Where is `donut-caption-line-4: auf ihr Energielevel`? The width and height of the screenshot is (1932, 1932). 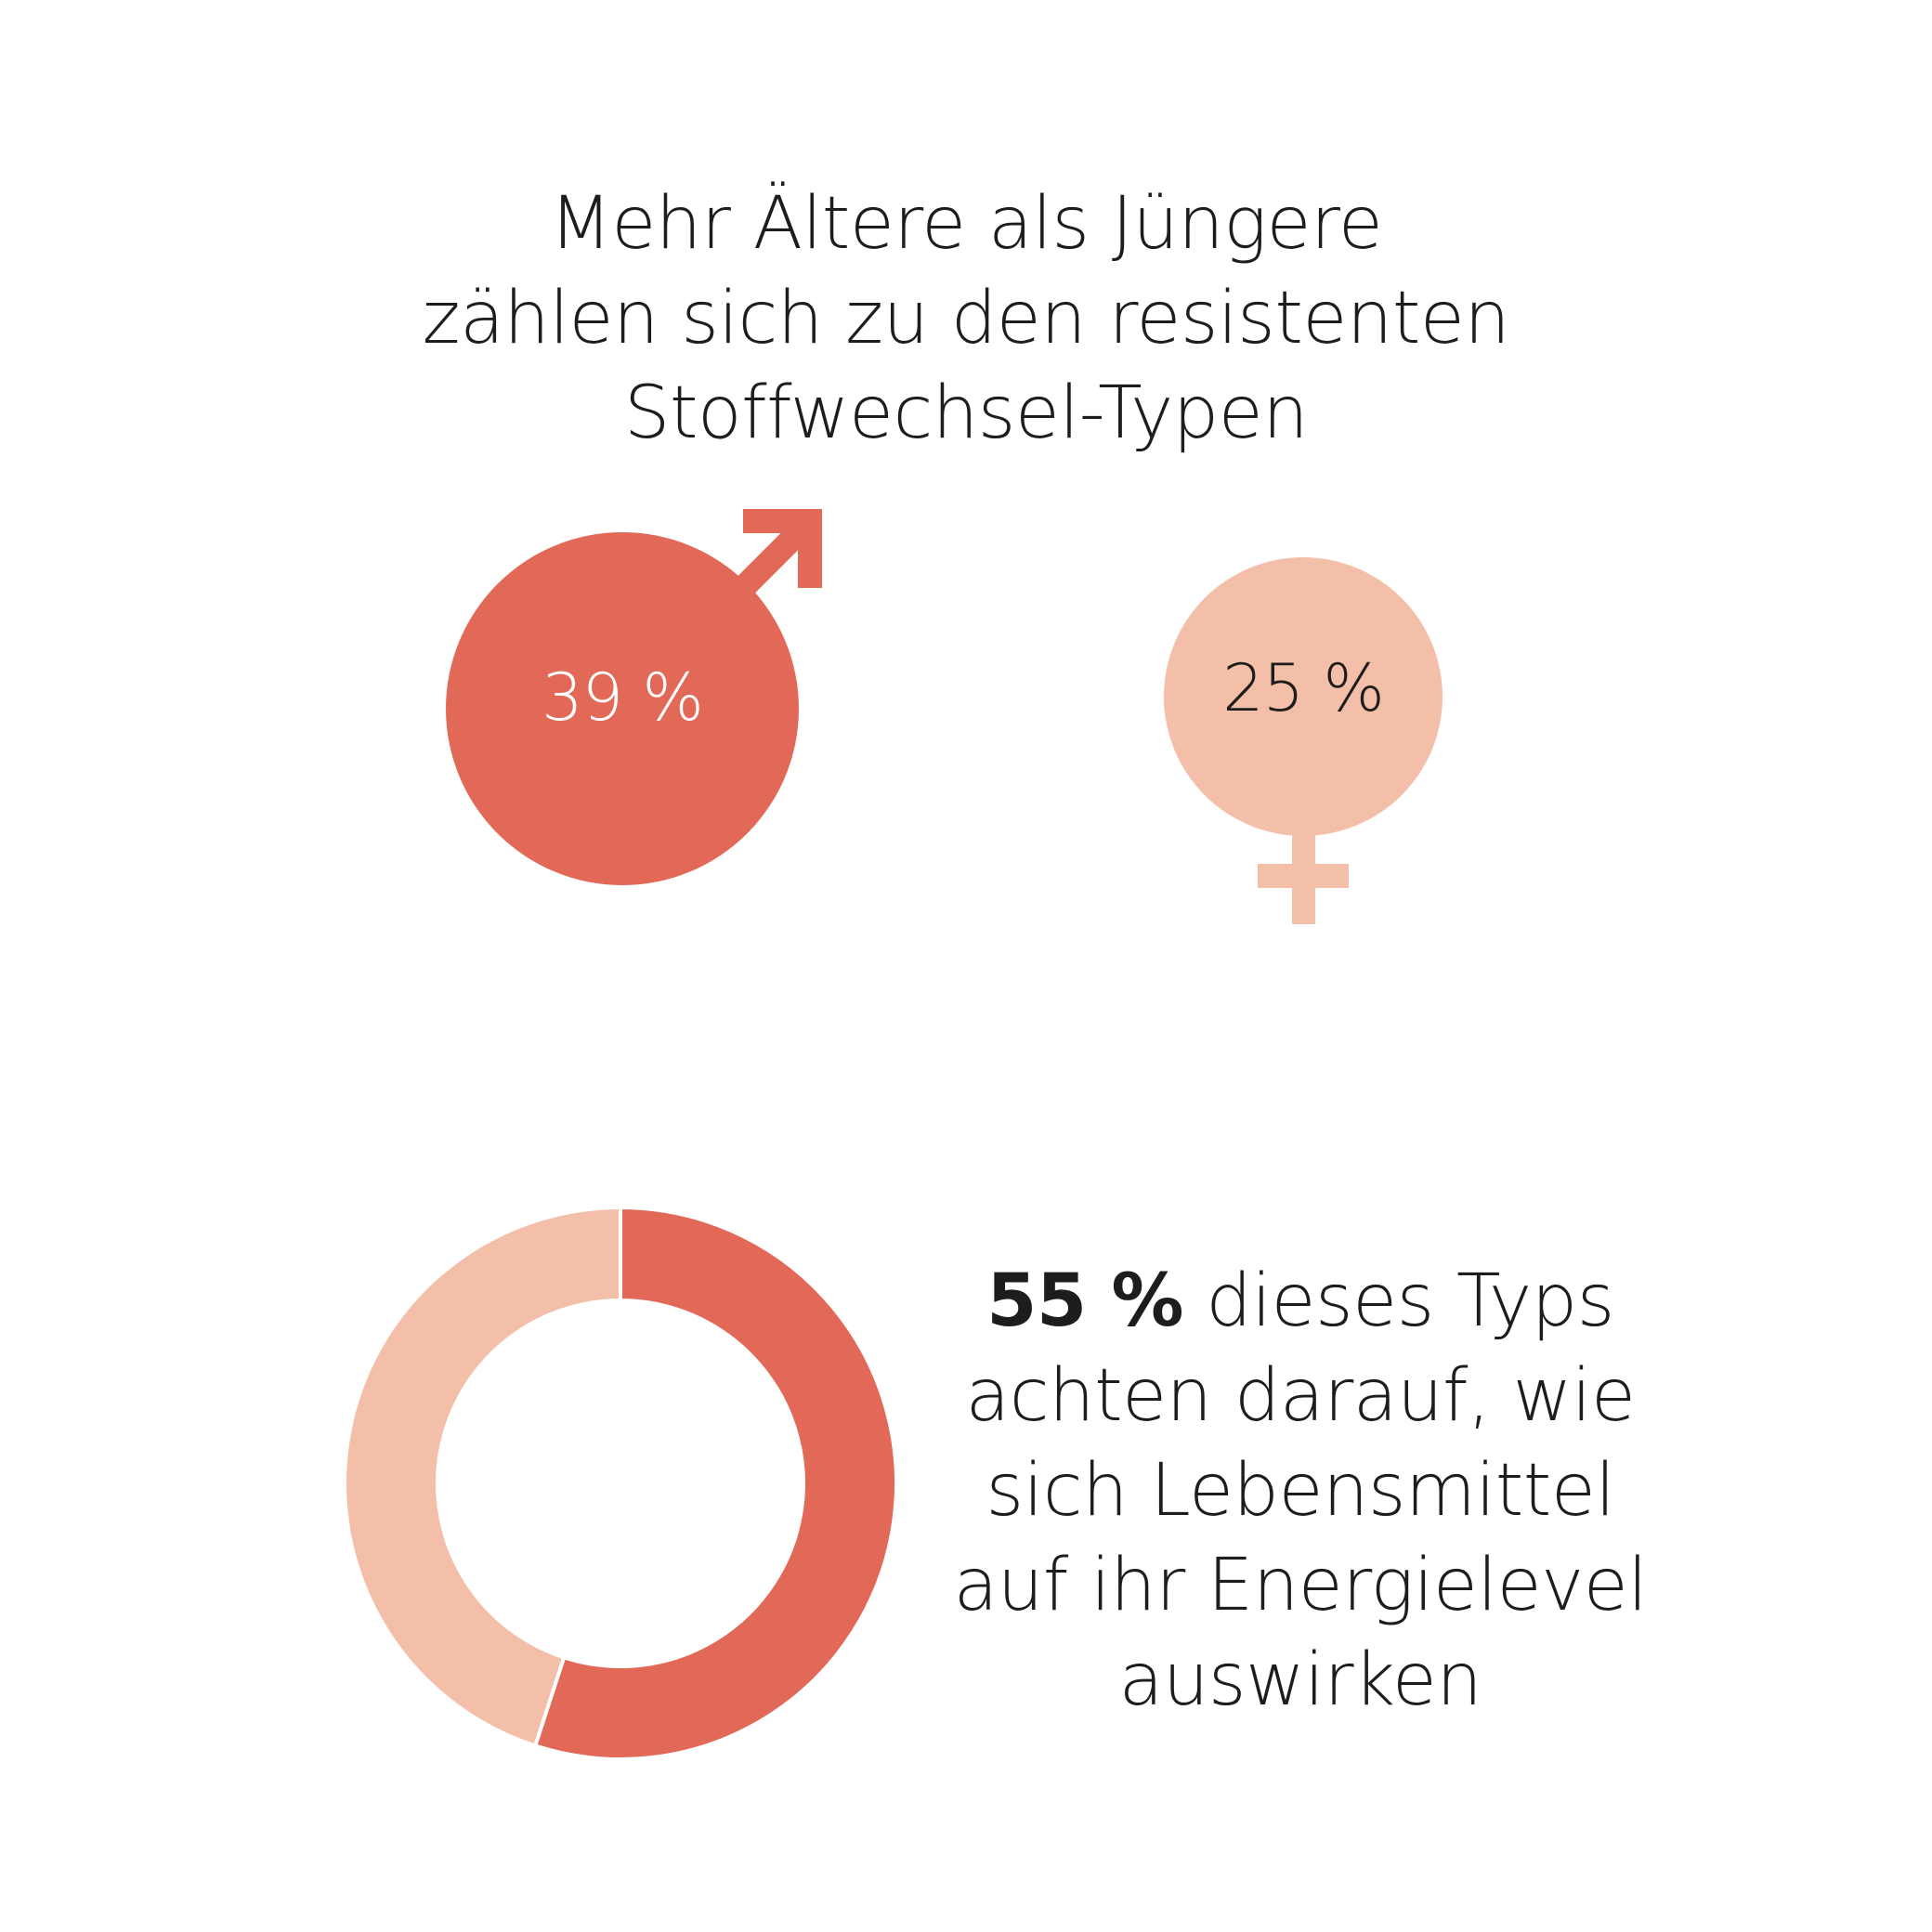 donut-caption-line-4: auf ihr Energielevel is located at coordinates (1300, 1585).